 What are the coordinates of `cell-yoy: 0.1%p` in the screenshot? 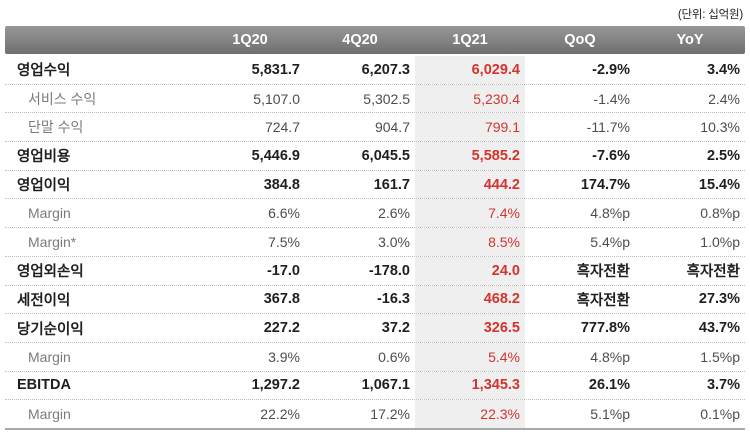 It's located at (720, 414).